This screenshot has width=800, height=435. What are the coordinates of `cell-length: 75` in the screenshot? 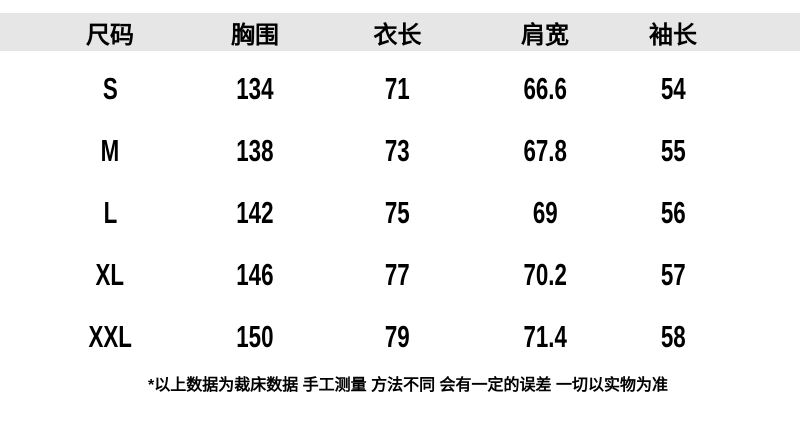 It's located at (397, 213).